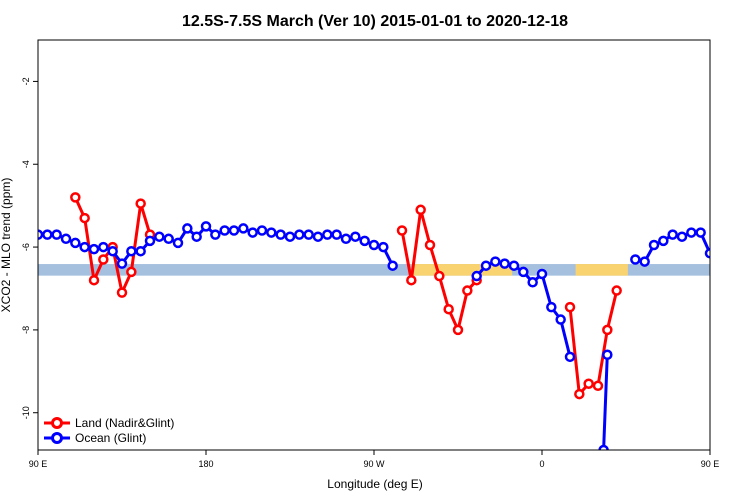 The height and width of the screenshot is (500, 750). I want to click on x-axis-label: Longitude (deg E), so click(374, 484).